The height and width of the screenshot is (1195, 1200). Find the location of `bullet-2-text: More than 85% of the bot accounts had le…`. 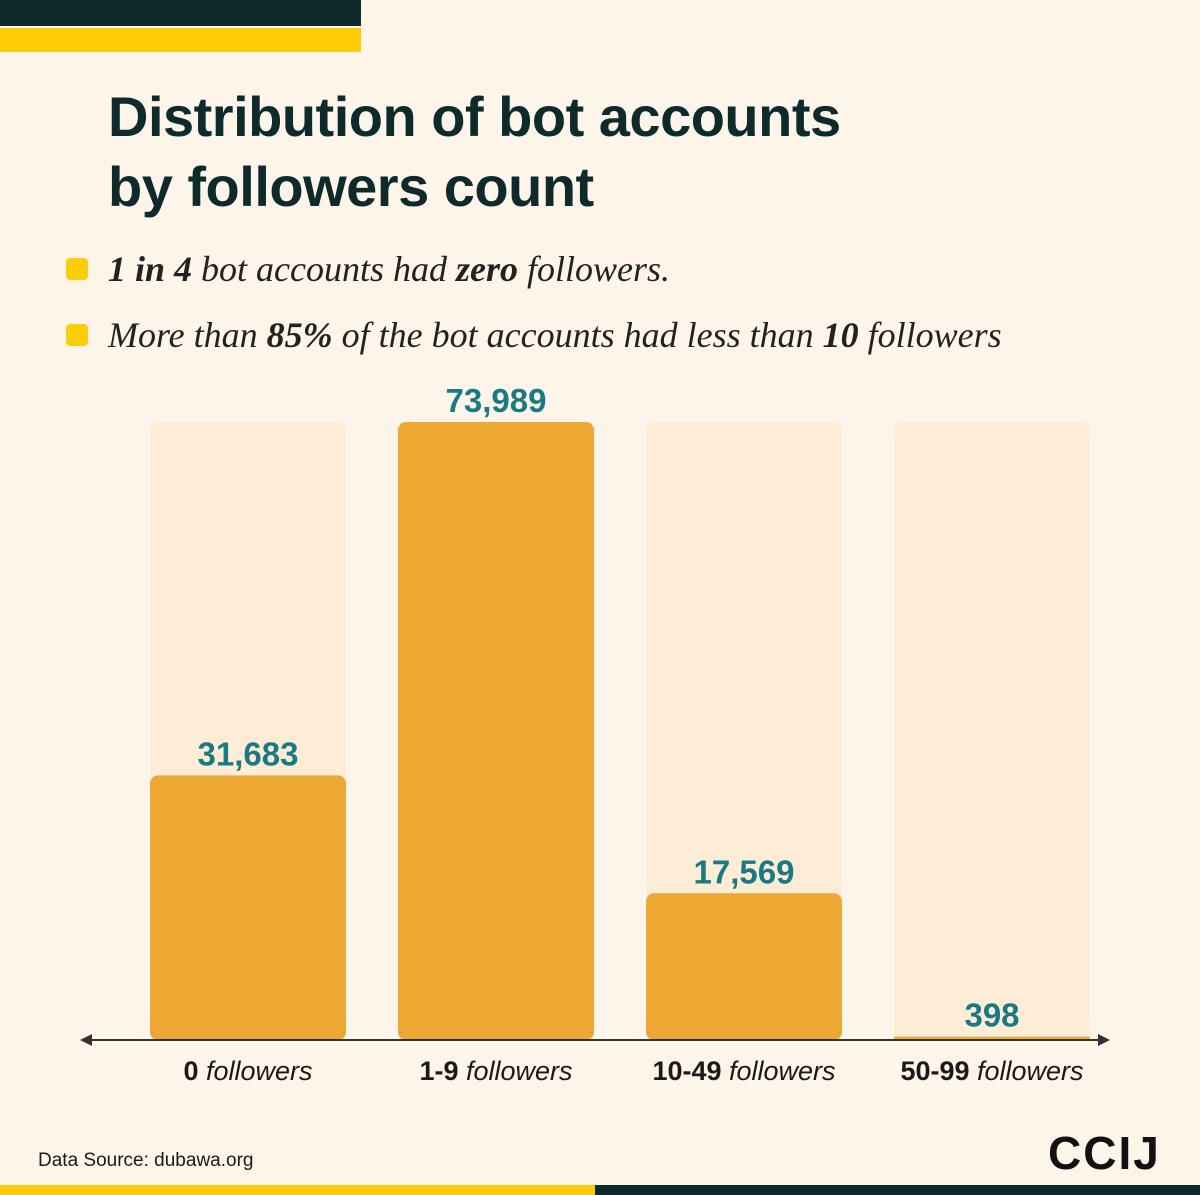

bullet-2-text: More than 85% of the bot accounts had le… is located at coordinates (555, 335).